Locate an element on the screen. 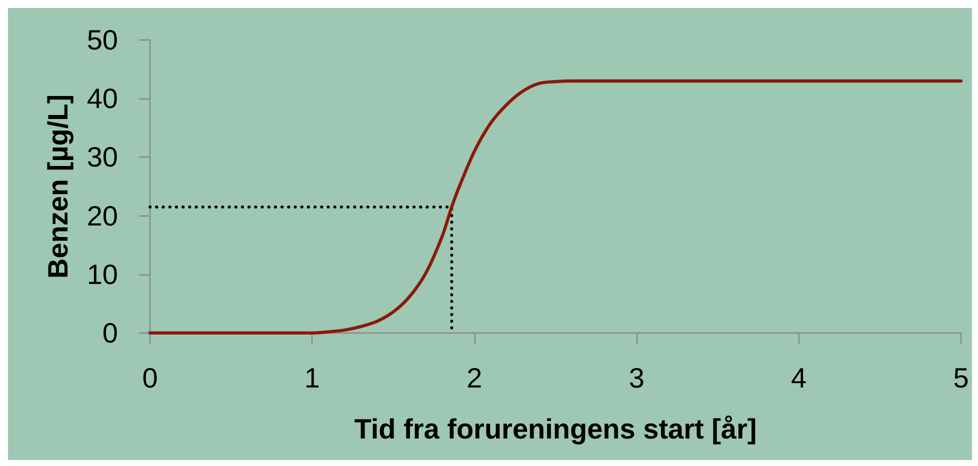  y-tick-label: 10 is located at coordinates (102, 274).